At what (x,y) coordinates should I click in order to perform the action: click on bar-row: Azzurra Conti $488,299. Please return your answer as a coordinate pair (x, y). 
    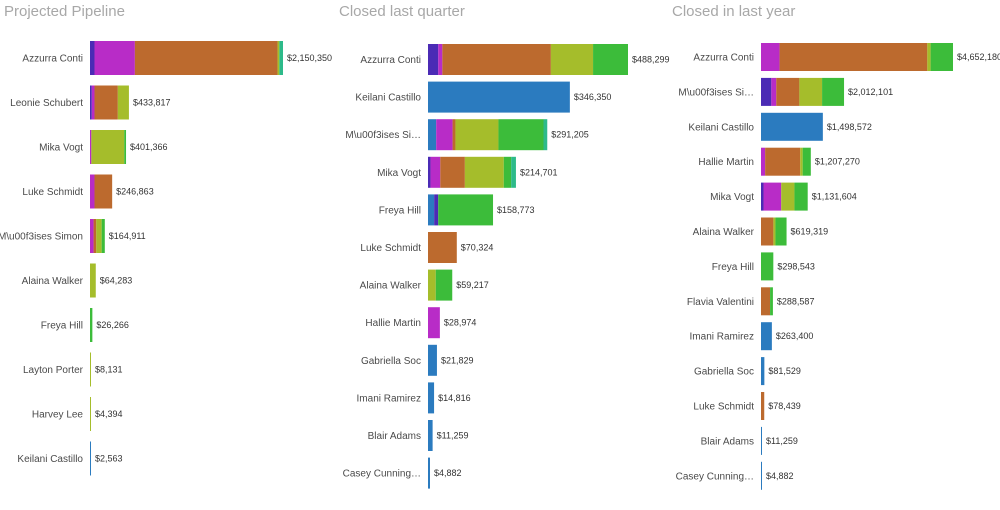
    Looking at the image, I should click on (515, 59).